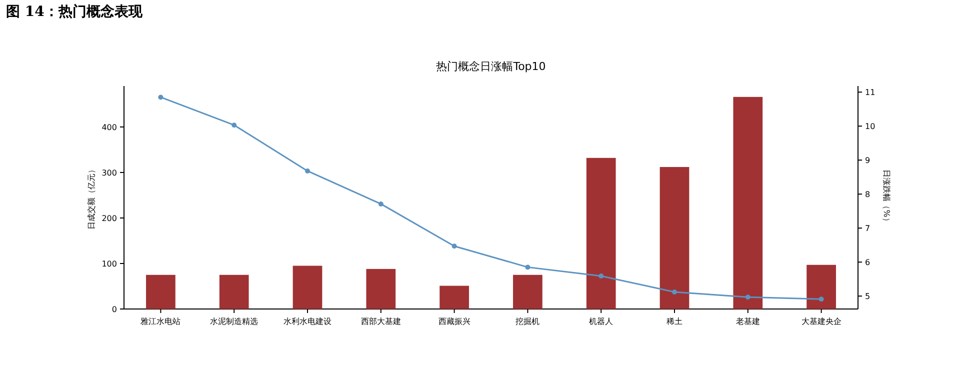 The image size is (960, 386). Describe the element at coordinates (886, 198) in the screenshot. I see `y2-axis-title: 日涨跌幅（%）` at that location.